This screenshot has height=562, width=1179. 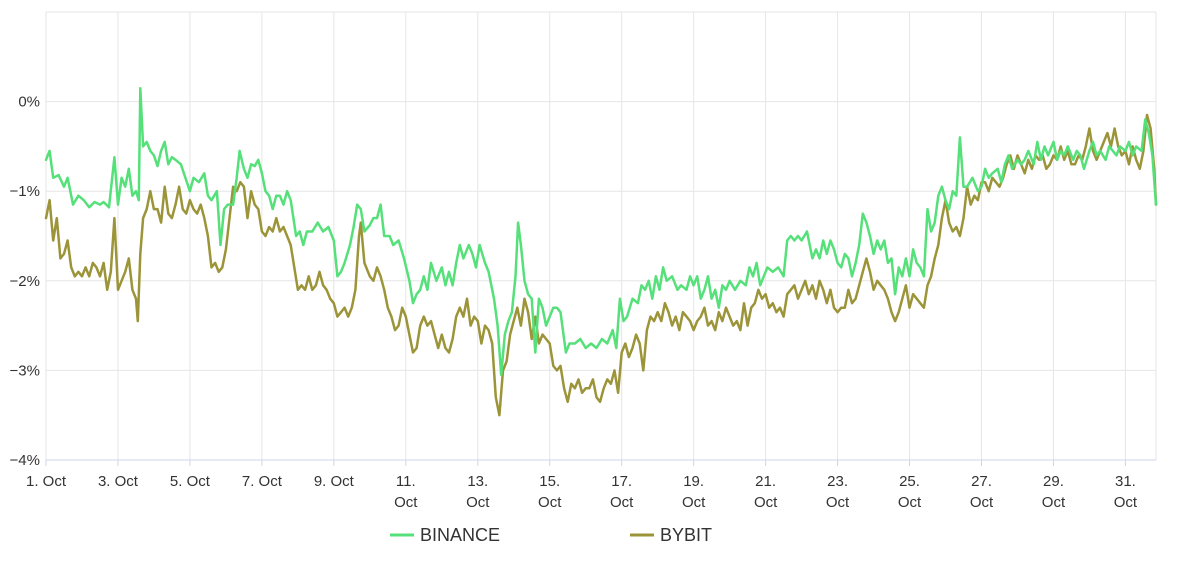 I want to click on y-axis: 0% −1% −2% −3% −4%, so click(x=25, y=281).